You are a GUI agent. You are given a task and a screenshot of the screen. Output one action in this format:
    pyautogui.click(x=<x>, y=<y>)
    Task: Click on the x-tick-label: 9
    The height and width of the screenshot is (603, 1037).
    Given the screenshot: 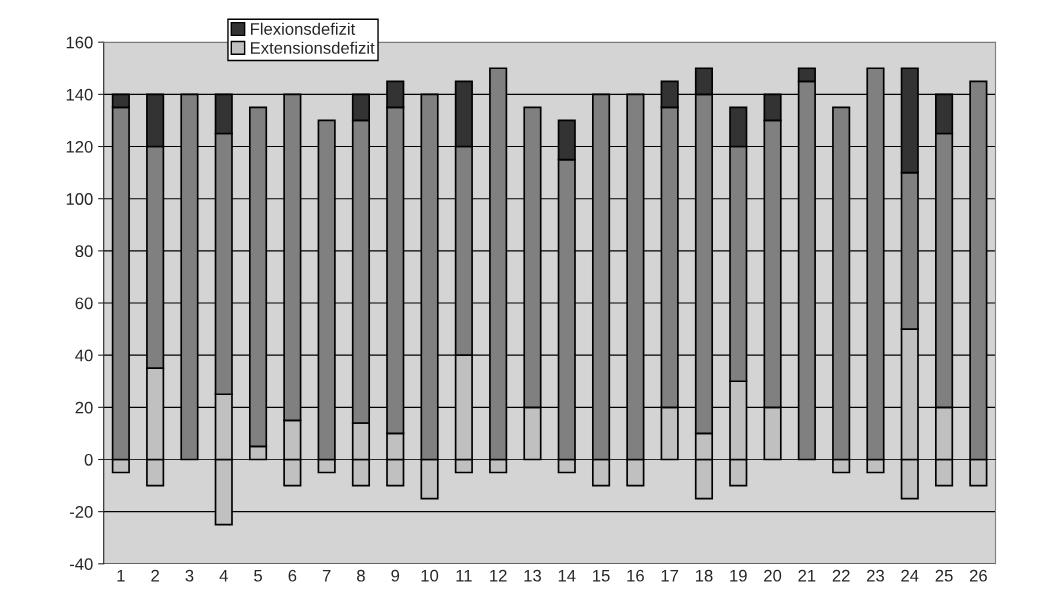 What is the action you would take?
    pyautogui.click(x=395, y=575)
    